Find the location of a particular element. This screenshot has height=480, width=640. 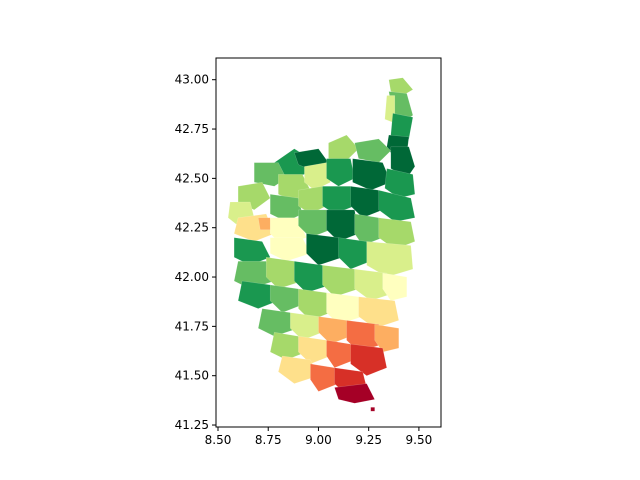

y-axis: 41.25 41.50 41.75 42.00 42.25 42.50 42.75 43.00 is located at coordinates (195, 252).